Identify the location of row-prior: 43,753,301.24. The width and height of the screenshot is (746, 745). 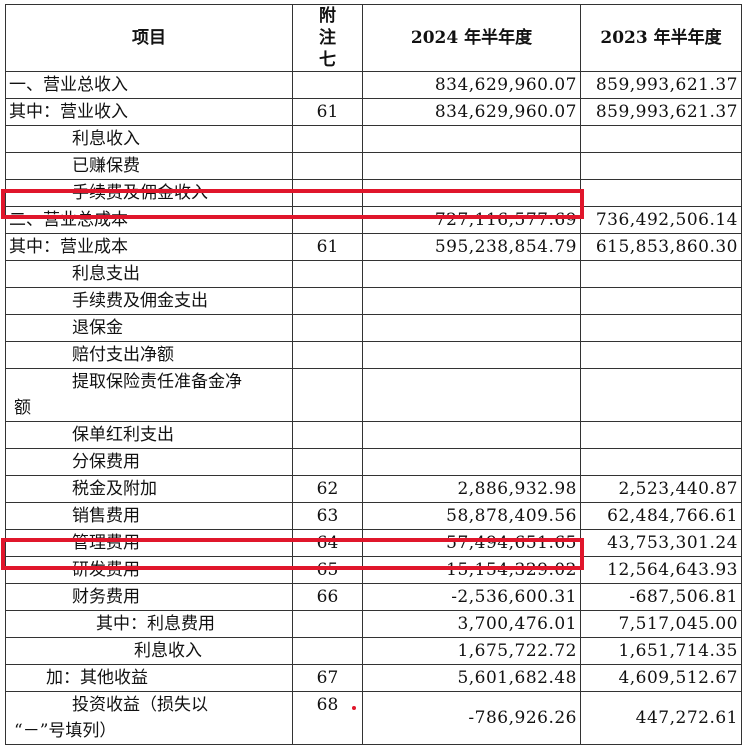
(661, 543).